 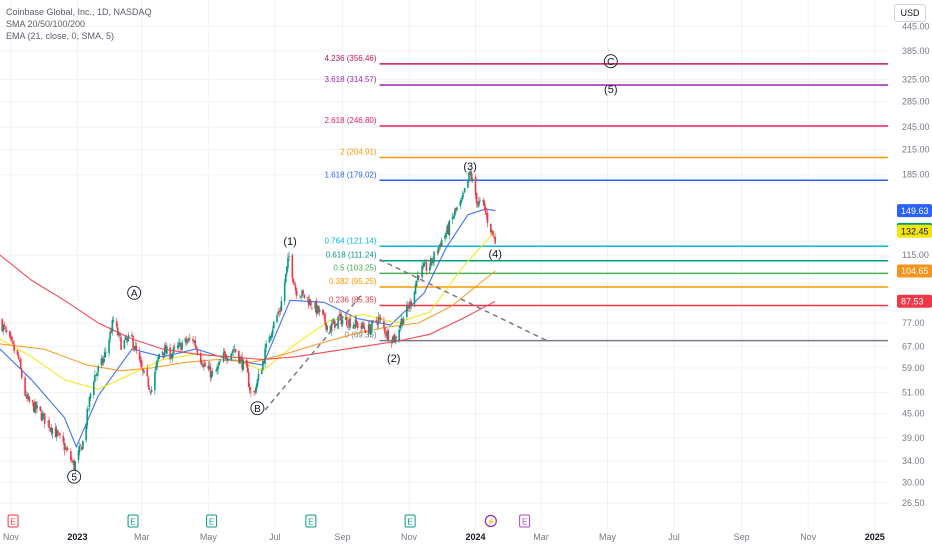 I want to click on wave-label: 5, so click(x=74, y=477).